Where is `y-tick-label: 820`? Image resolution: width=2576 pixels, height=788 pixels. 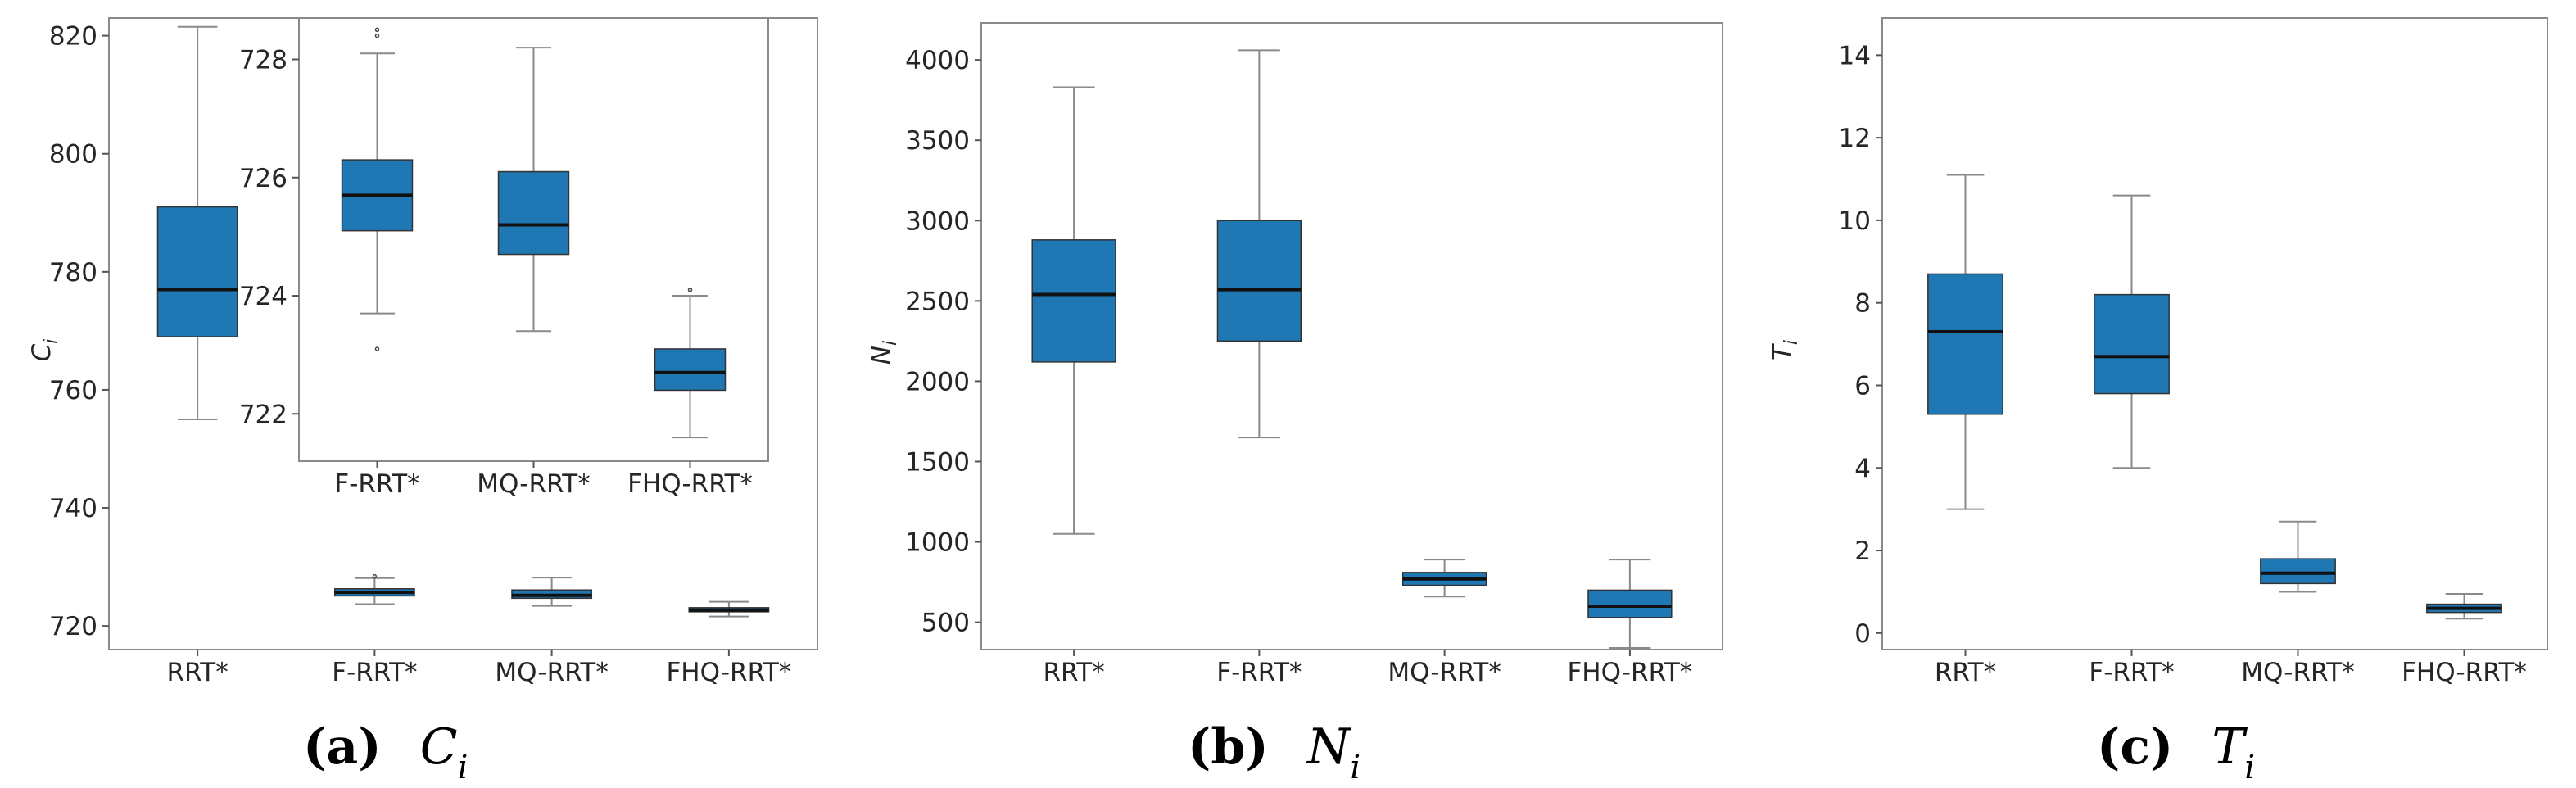 y-tick-label: 820 is located at coordinates (73, 37).